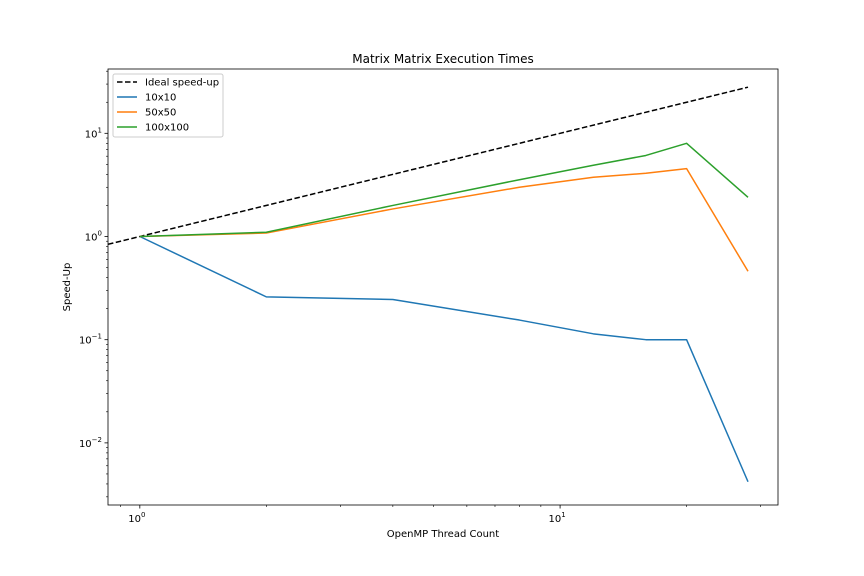  I want to click on x-axis-label: OpenMP Thread Count, so click(443, 534).